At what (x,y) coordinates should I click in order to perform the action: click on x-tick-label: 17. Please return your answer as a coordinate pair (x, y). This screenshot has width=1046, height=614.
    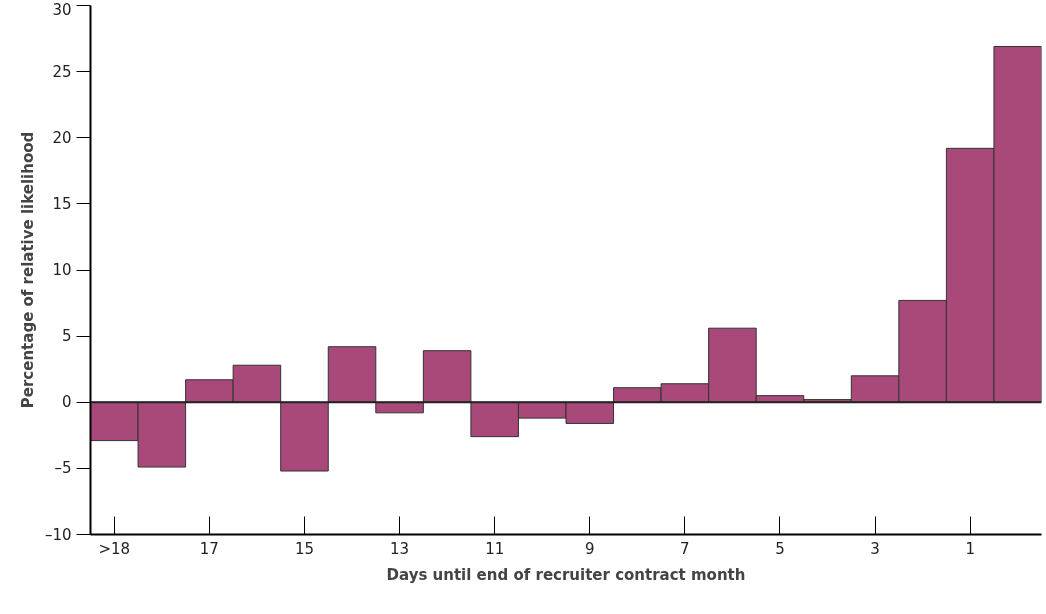
    Looking at the image, I should click on (209, 548).